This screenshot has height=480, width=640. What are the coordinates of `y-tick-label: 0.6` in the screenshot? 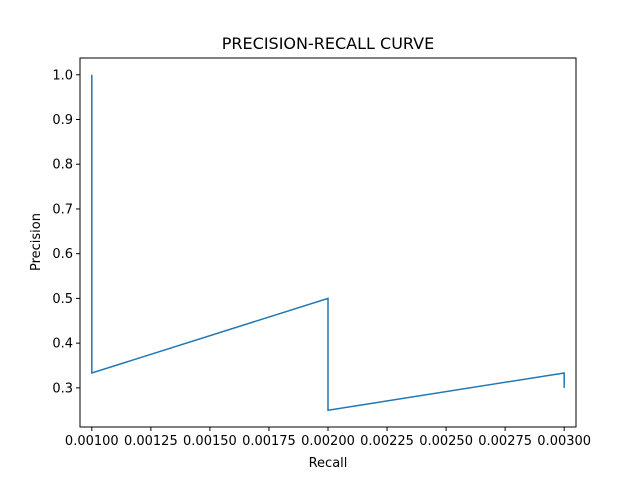 It's located at (62, 254).